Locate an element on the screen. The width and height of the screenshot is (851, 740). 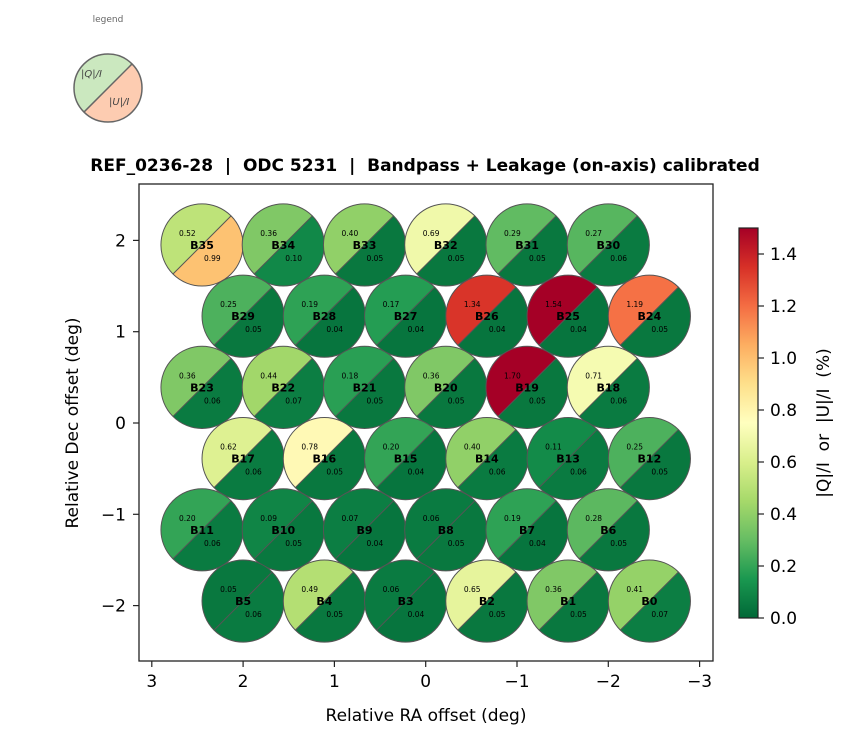
colorbar-tick-label: 1.0 is located at coordinates (783, 359).